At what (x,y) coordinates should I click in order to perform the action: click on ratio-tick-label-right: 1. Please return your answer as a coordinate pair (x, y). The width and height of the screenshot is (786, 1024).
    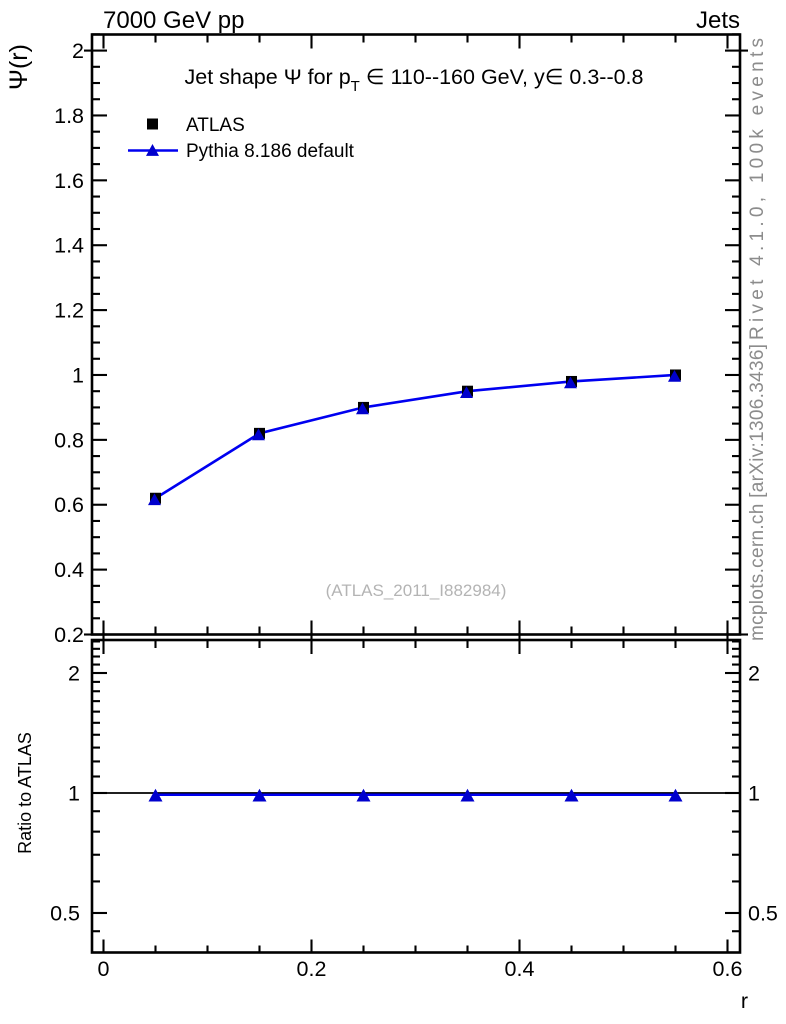
    Looking at the image, I should click on (754, 794).